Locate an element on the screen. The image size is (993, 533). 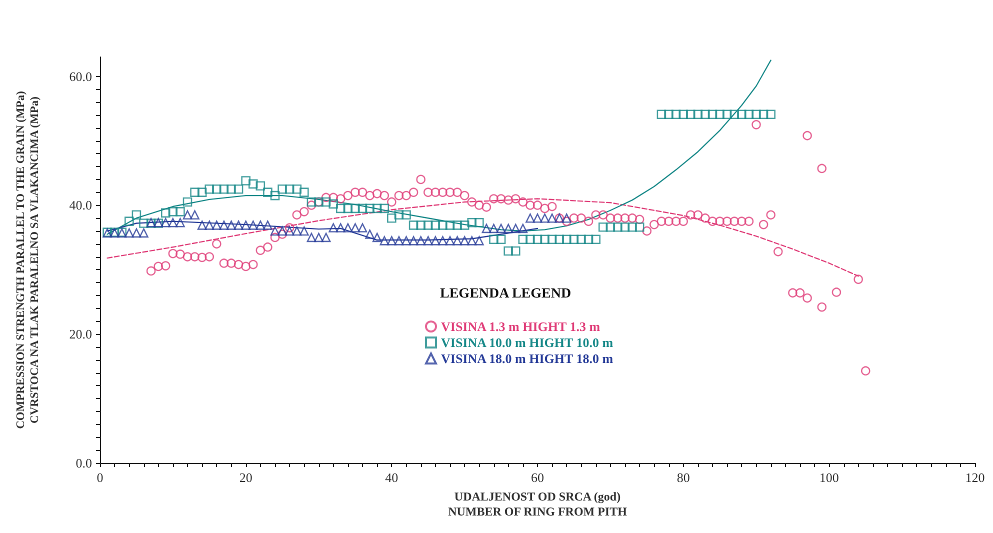
x-tick-label: 100 is located at coordinates (829, 477).